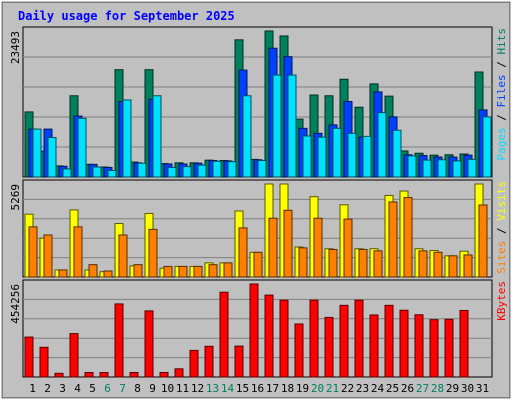  Describe the element at coordinates (437, 388) in the screenshot. I see `x-tick-label-day-28: 28` at that location.